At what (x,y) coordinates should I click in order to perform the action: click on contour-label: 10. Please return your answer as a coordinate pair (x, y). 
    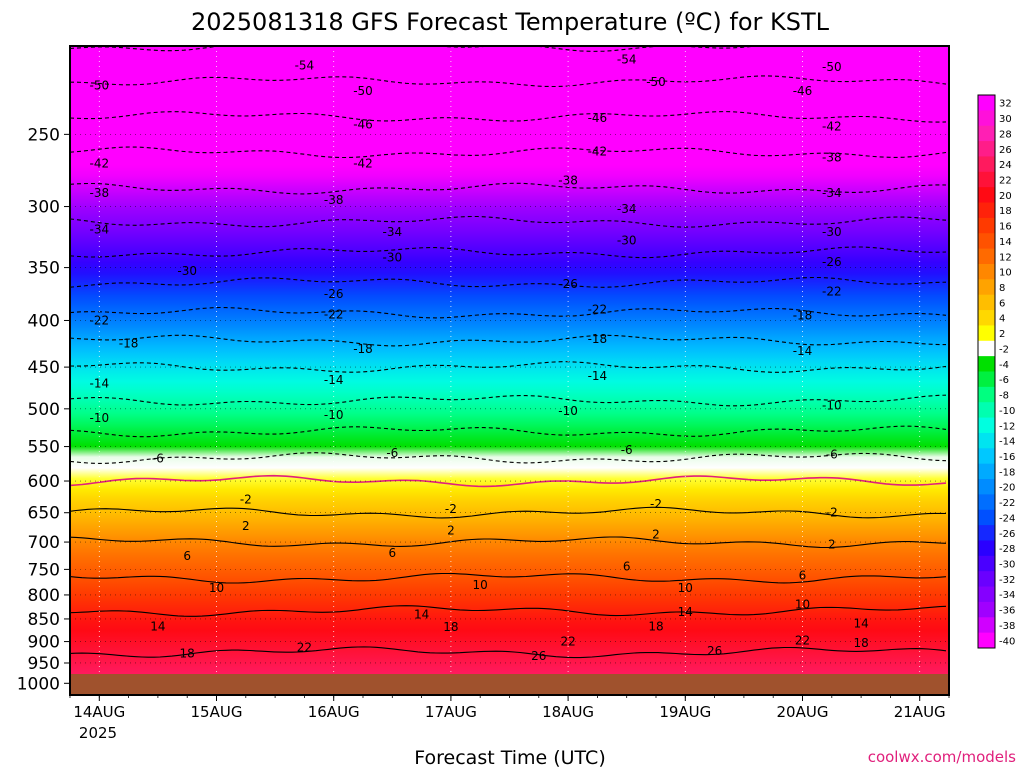
    Looking at the image, I should click on (802, 605).